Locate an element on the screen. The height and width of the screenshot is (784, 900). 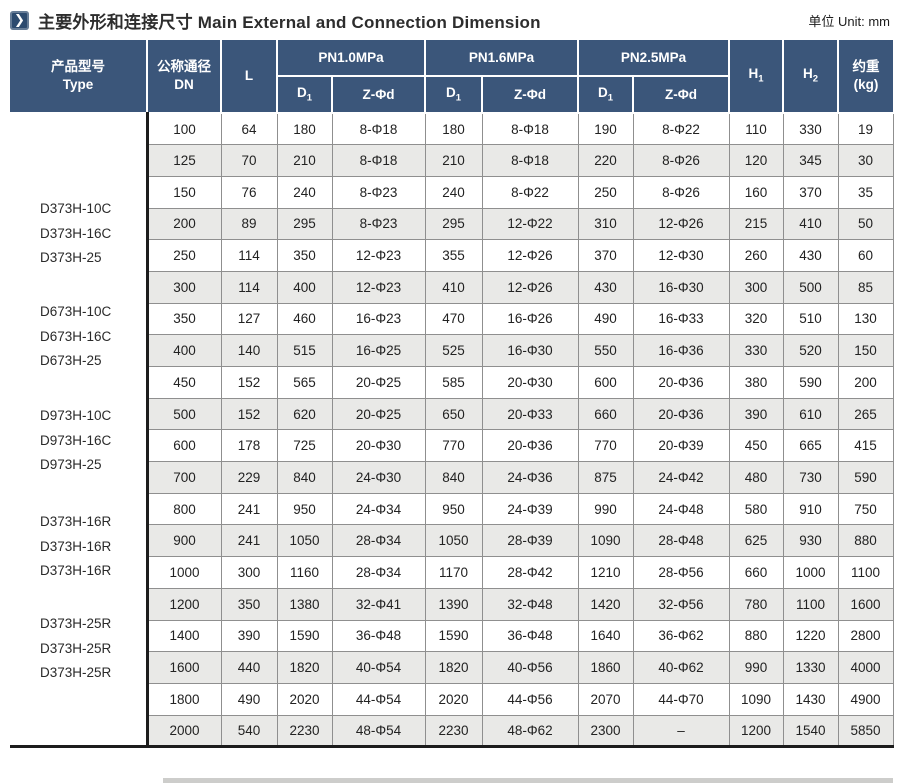
data-cell: 20-Φ36 is located at coordinates (681, 414).